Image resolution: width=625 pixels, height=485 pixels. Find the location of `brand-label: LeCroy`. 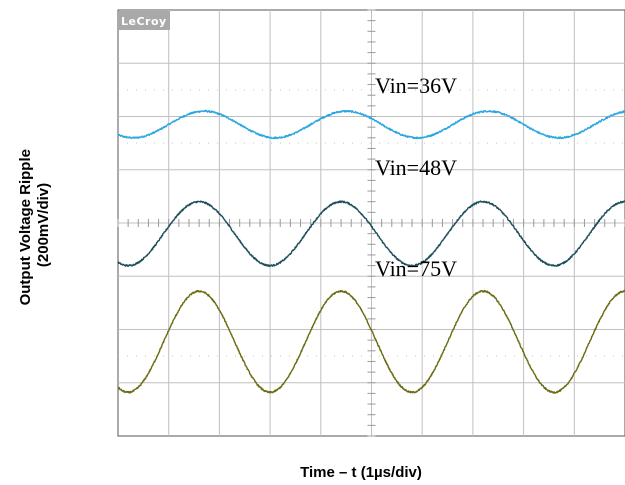

brand-label: LeCroy is located at coordinates (144, 21).